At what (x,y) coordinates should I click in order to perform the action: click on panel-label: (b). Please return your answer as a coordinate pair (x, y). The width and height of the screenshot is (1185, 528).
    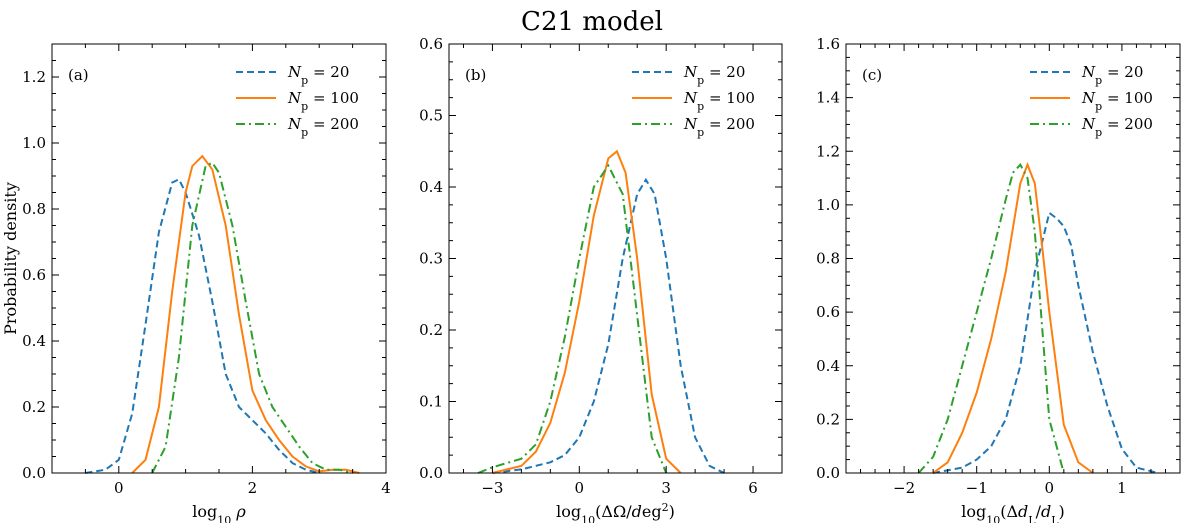
    Looking at the image, I should click on (475, 75).